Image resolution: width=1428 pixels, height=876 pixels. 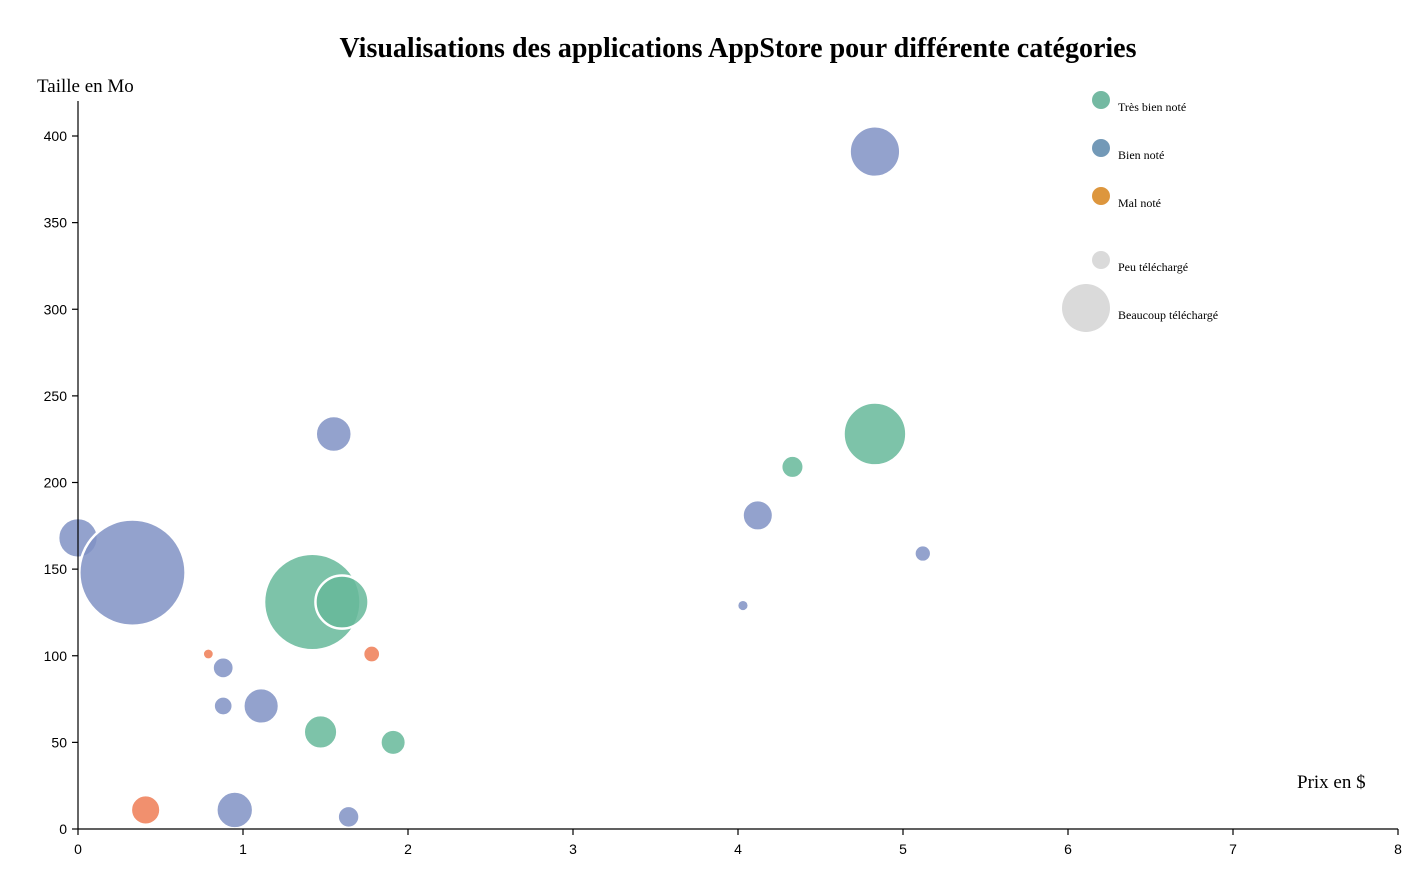 What do you see at coordinates (56, 396) in the screenshot?
I see `y-tick-label: 250` at bounding box center [56, 396].